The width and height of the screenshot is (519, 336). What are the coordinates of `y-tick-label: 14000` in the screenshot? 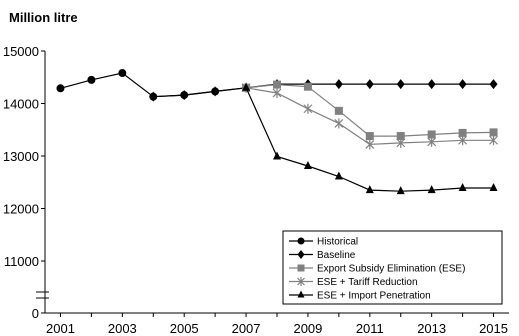 It's located at (21, 104).